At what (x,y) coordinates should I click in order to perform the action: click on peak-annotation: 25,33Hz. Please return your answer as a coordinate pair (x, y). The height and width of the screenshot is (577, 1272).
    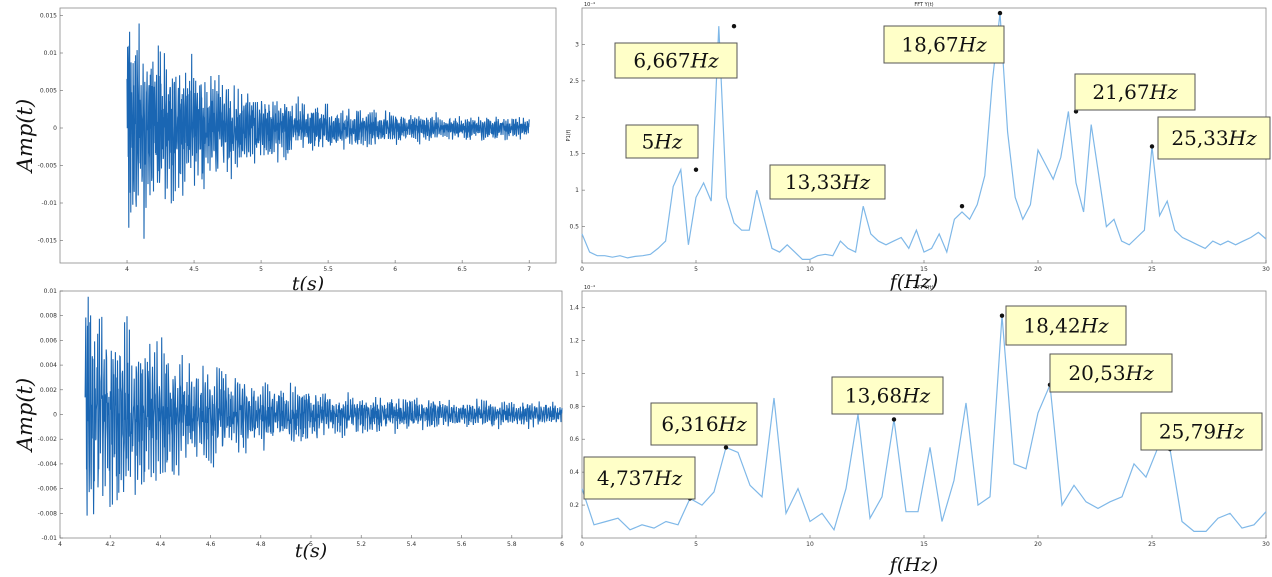
    Looking at the image, I should click on (1214, 138).